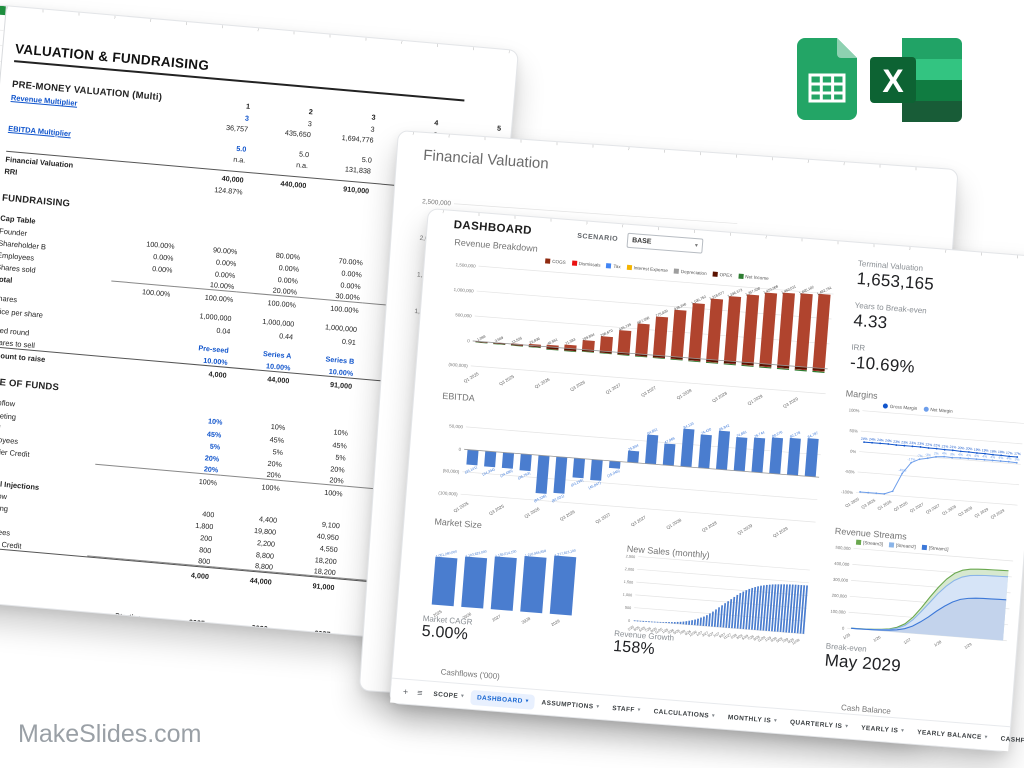  What do you see at coordinates (795, 642) in the screenshot?
I see `svg-text: 11/29` at bounding box center [795, 642].